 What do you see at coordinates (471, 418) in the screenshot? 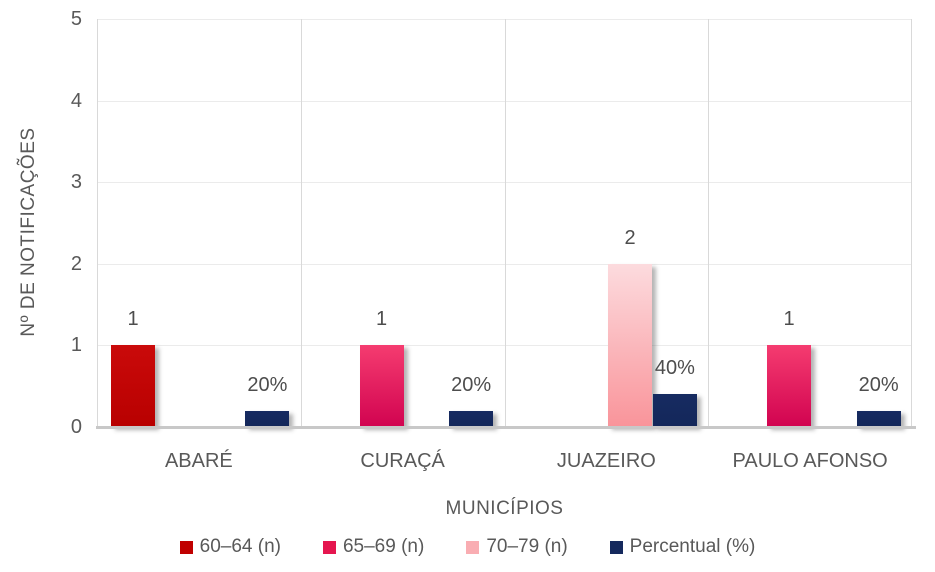
I see `bar-percentual-curaçá` at bounding box center [471, 418].